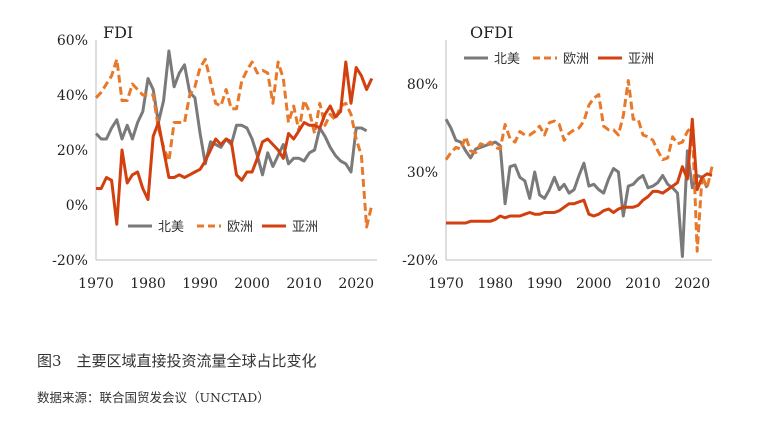  Describe the element at coordinates (77, 206) in the screenshot. I see `y-tick-label: 0%` at that location.